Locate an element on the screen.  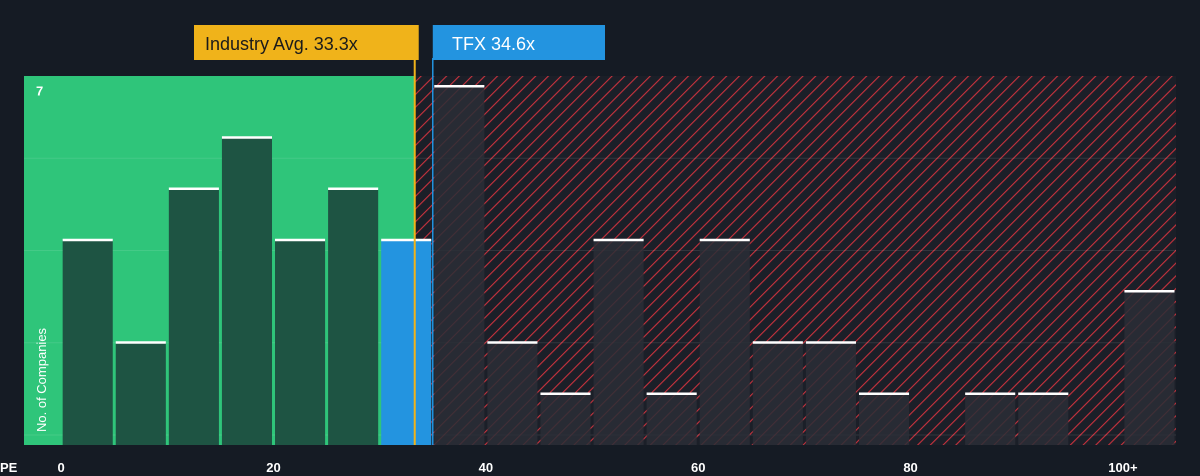
x-tick-label: 60 is located at coordinates (698, 467).